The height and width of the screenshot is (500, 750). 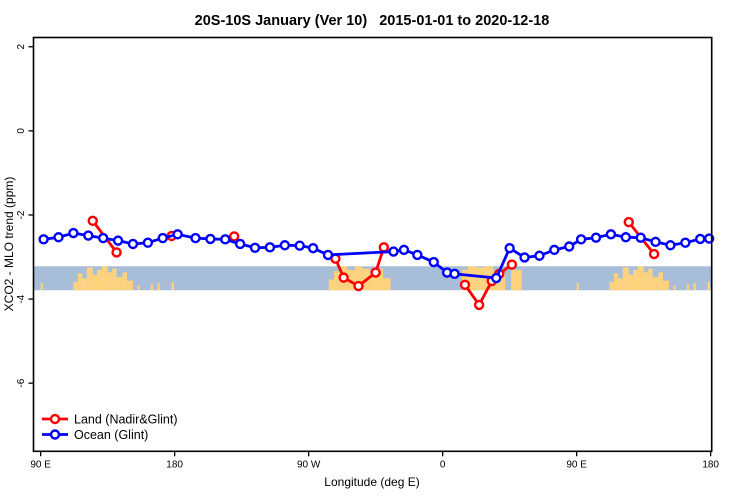 I want to click on y-tick-label: -4, so click(x=21, y=298).